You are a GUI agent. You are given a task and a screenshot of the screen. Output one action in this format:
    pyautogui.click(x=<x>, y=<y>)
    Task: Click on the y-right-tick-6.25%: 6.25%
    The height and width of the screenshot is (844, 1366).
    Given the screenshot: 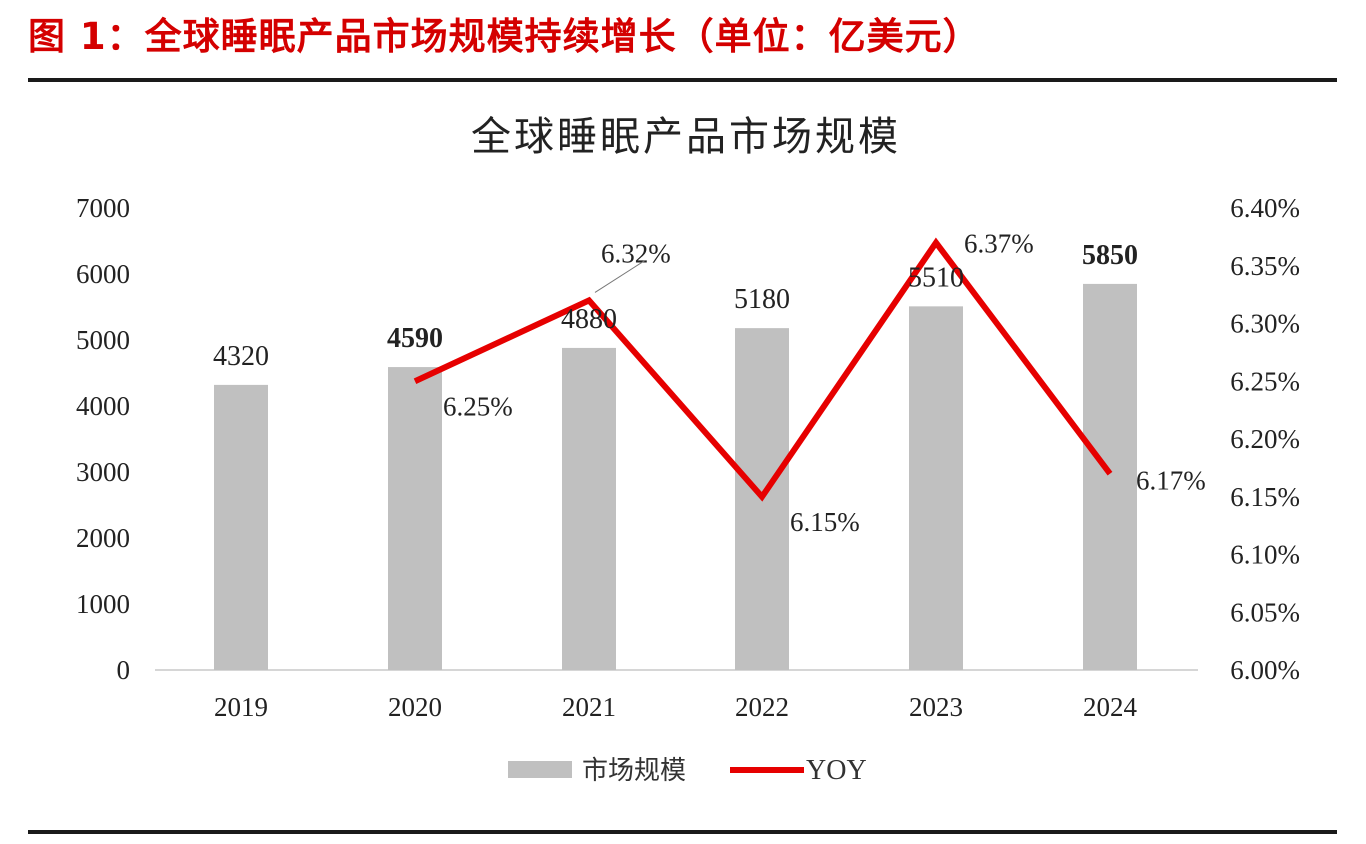 What is the action you would take?
    pyautogui.click(x=1265, y=381)
    